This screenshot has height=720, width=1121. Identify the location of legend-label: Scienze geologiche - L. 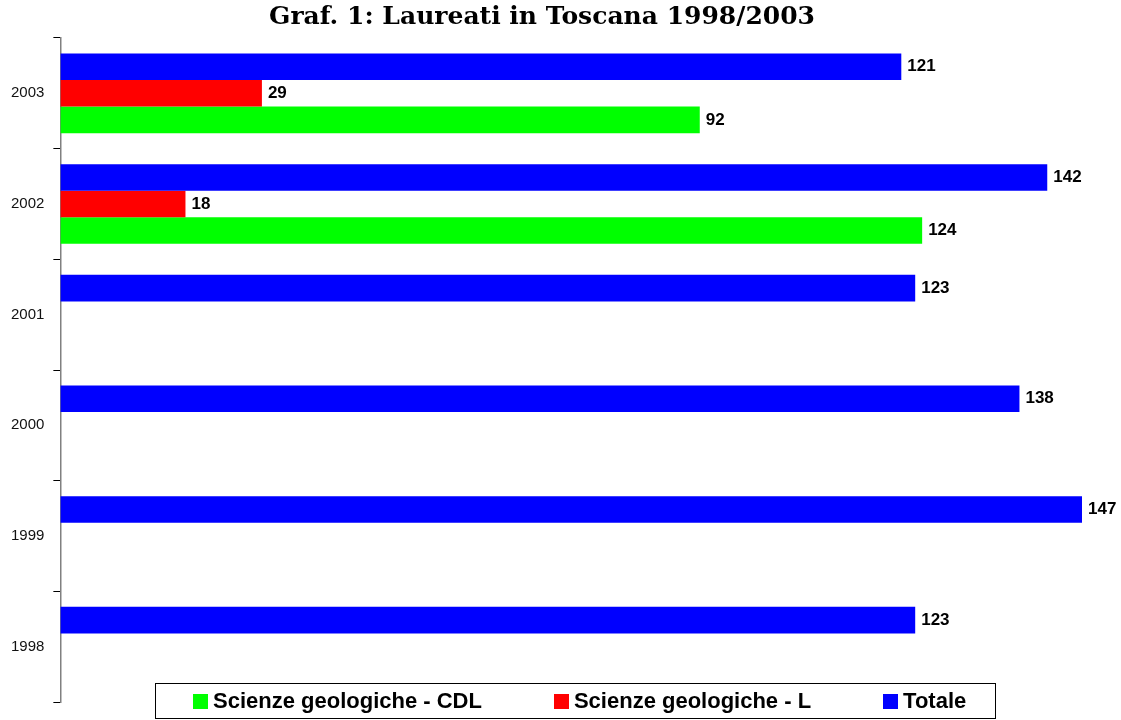
(692, 701).